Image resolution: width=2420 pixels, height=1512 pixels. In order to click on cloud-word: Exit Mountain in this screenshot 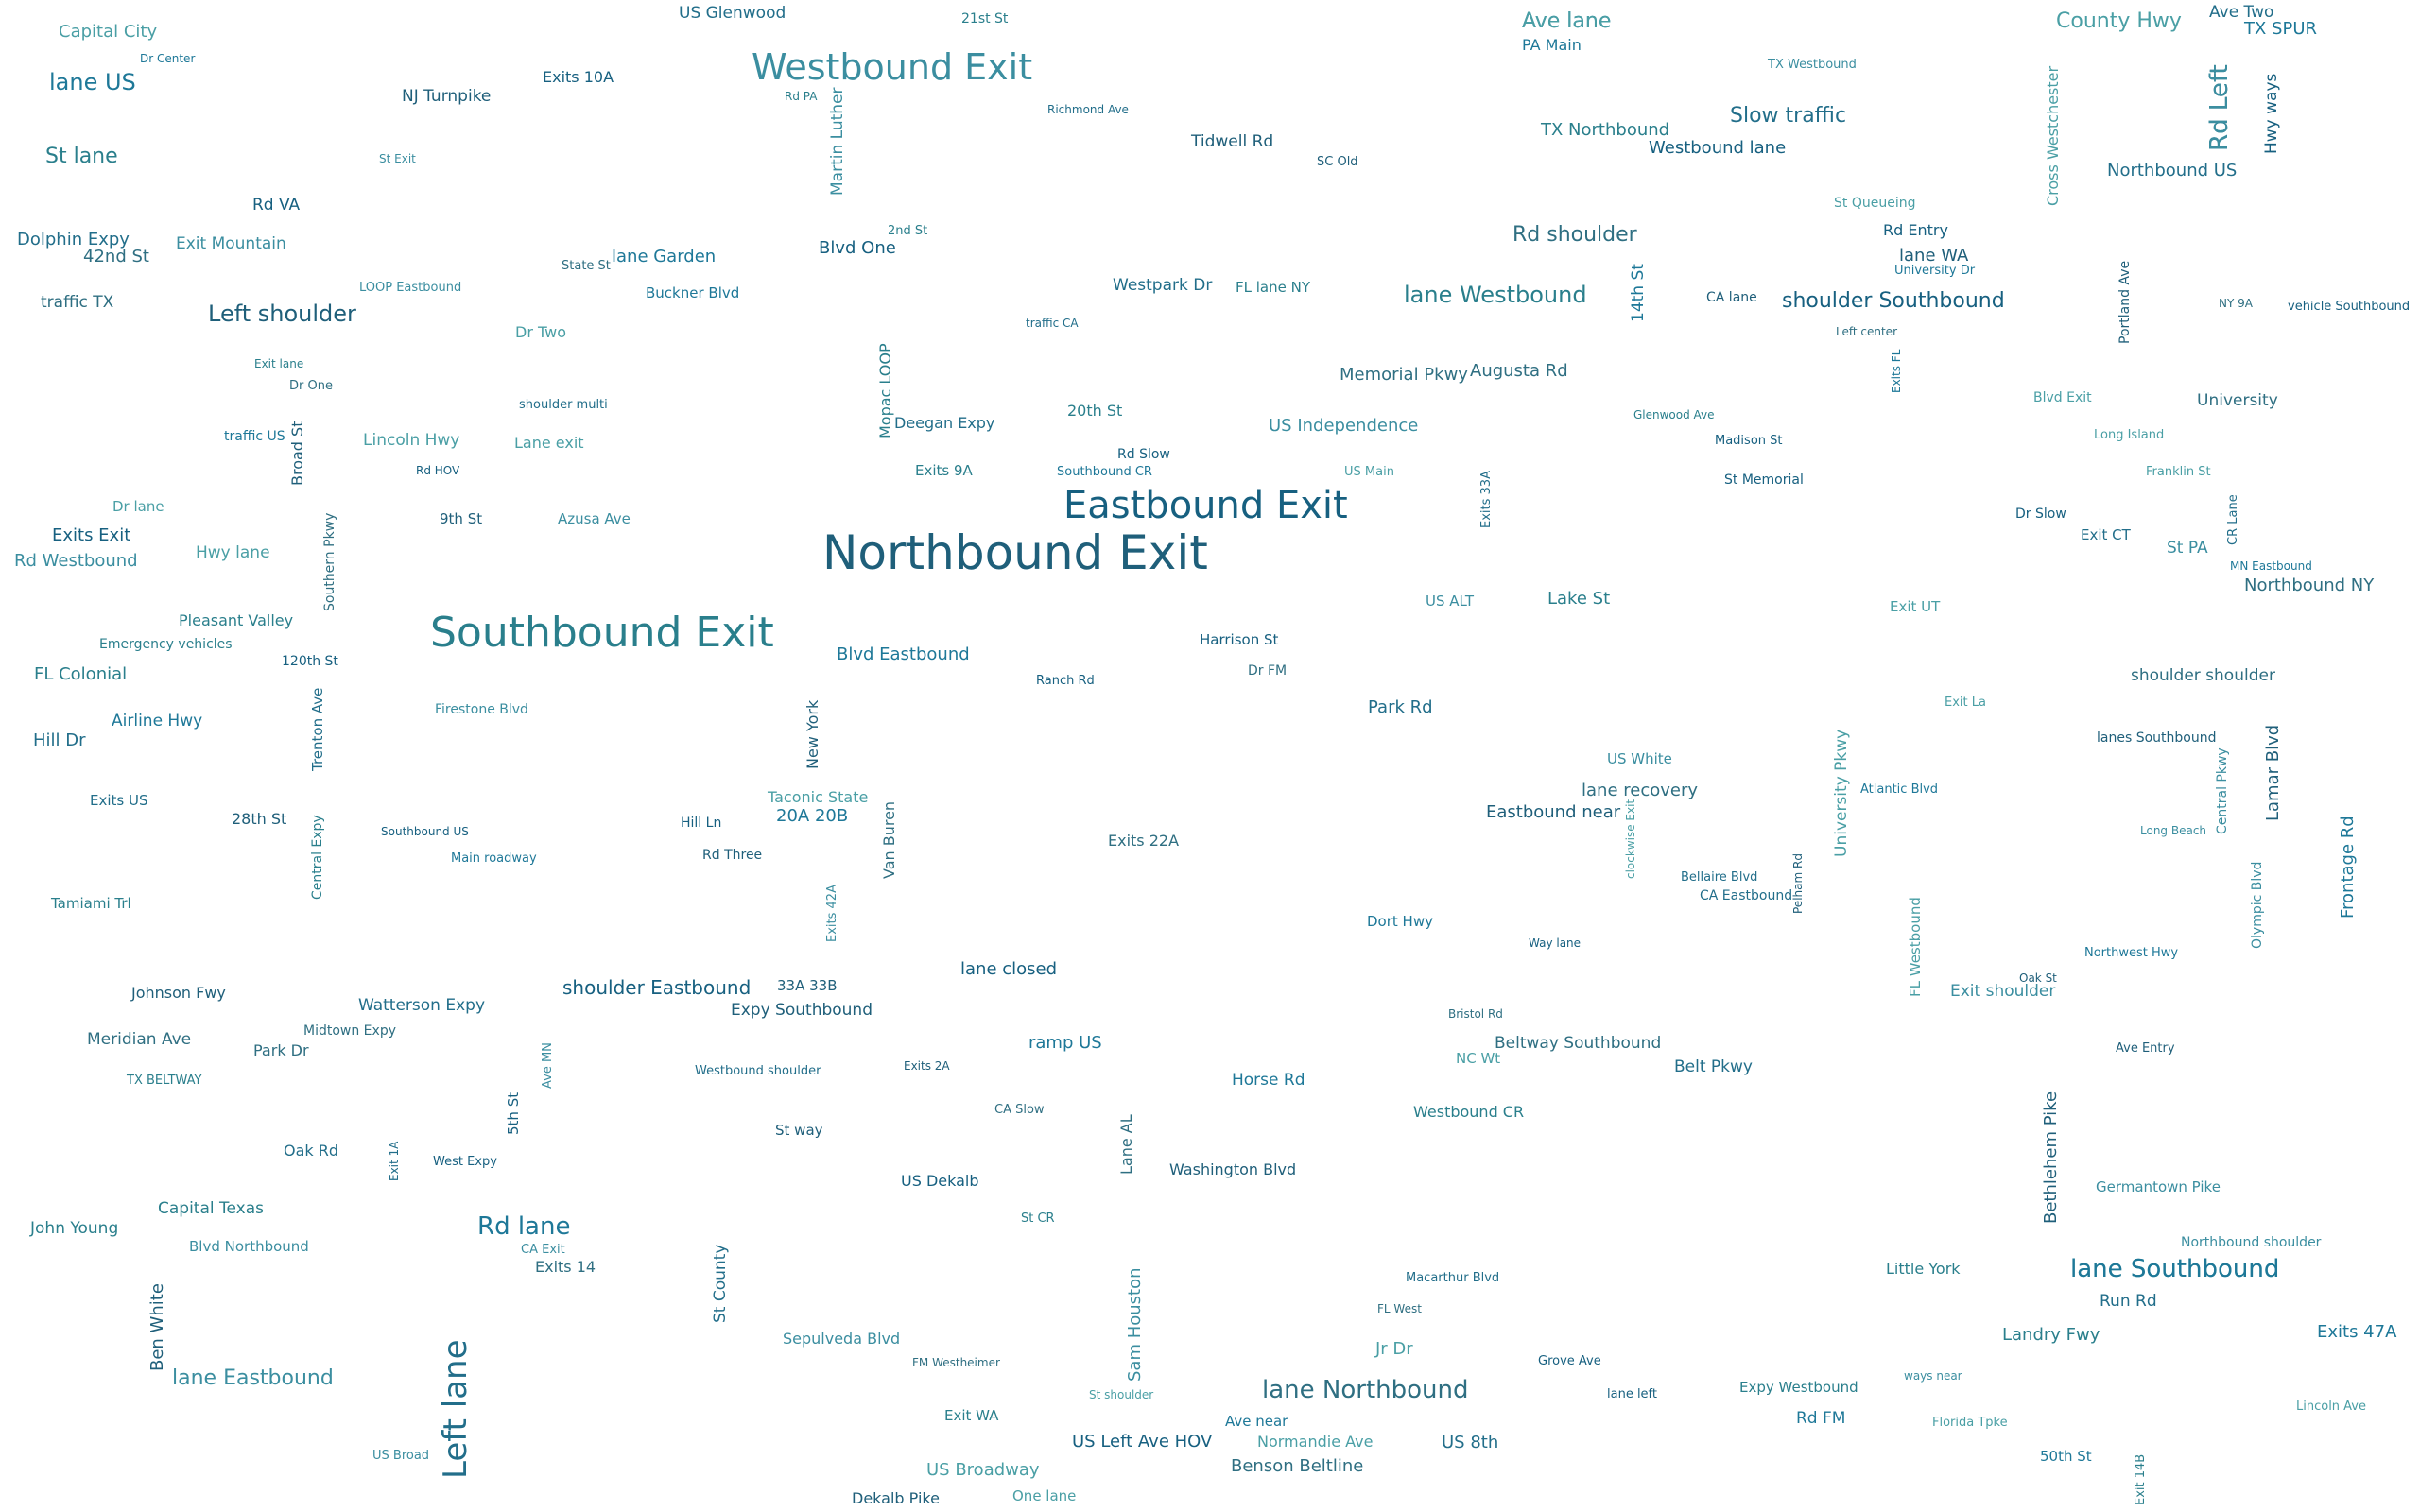, I will do `click(231, 243)`.